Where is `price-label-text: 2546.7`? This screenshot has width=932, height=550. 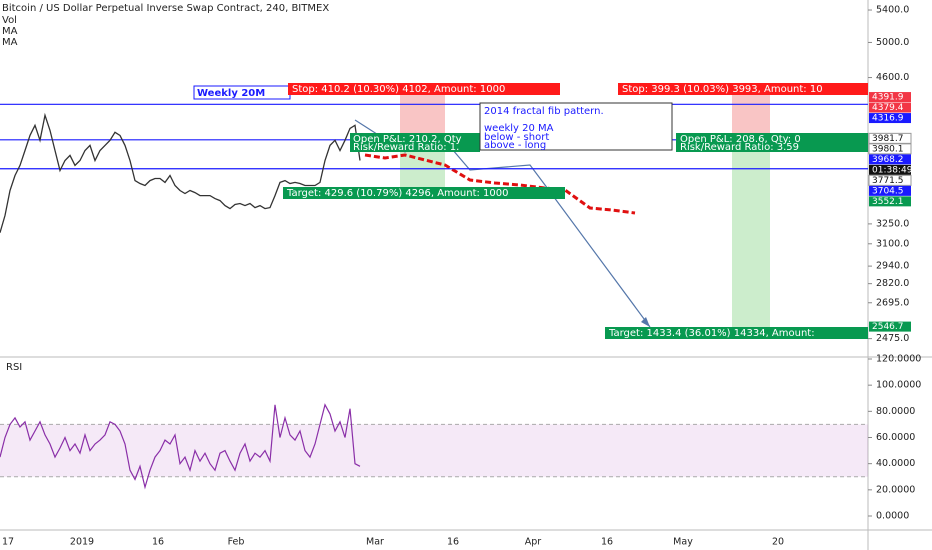
price-label-text: 2546.7 is located at coordinates (888, 327).